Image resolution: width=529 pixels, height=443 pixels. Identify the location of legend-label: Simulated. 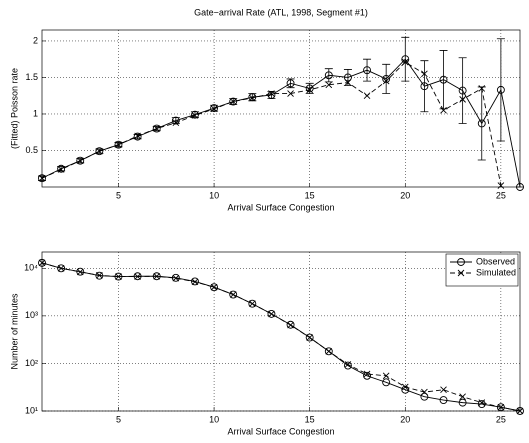
(496, 272).